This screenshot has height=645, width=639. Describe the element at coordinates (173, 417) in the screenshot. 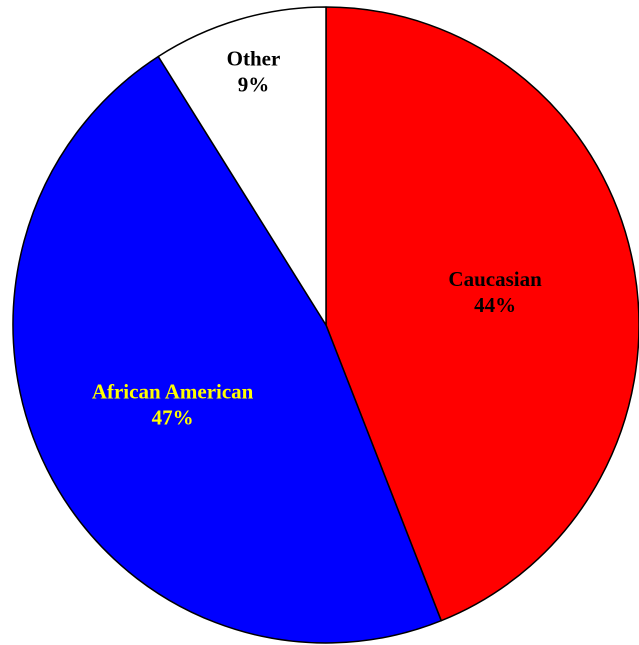

I see `slice-label-value: 47%` at that location.